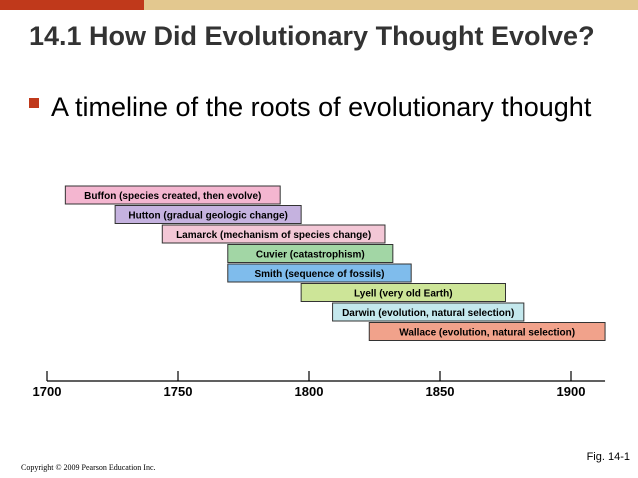 Image resolution: width=638 pixels, height=478 pixels. Describe the element at coordinates (34, 103) in the screenshot. I see `square-bullet-icon` at that location.